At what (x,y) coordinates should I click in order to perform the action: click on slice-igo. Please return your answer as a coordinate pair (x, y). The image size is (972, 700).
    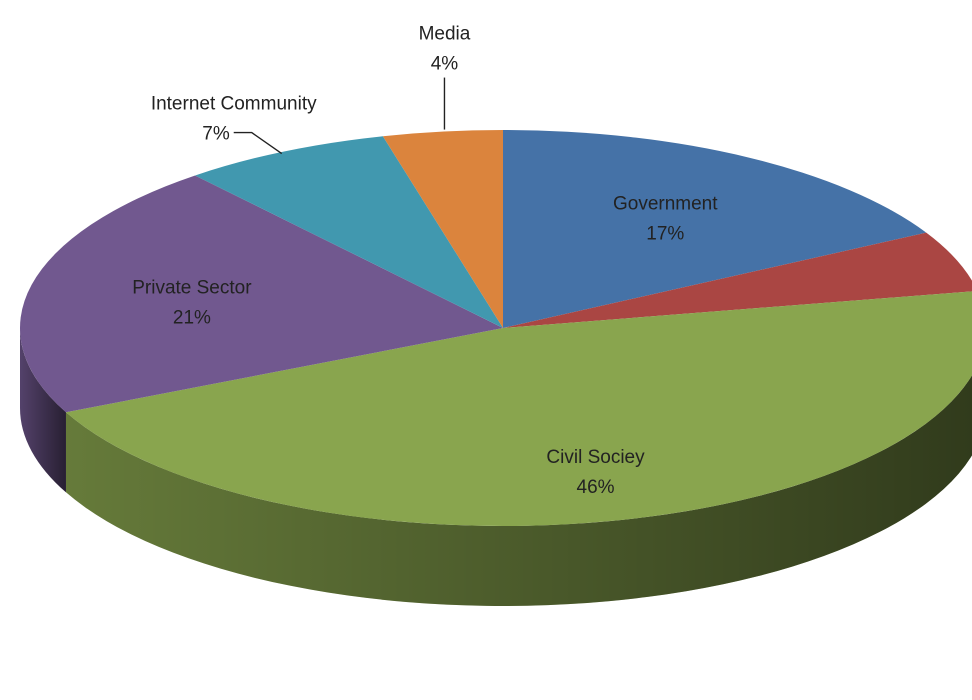
    Looking at the image, I should click on (737, 280).